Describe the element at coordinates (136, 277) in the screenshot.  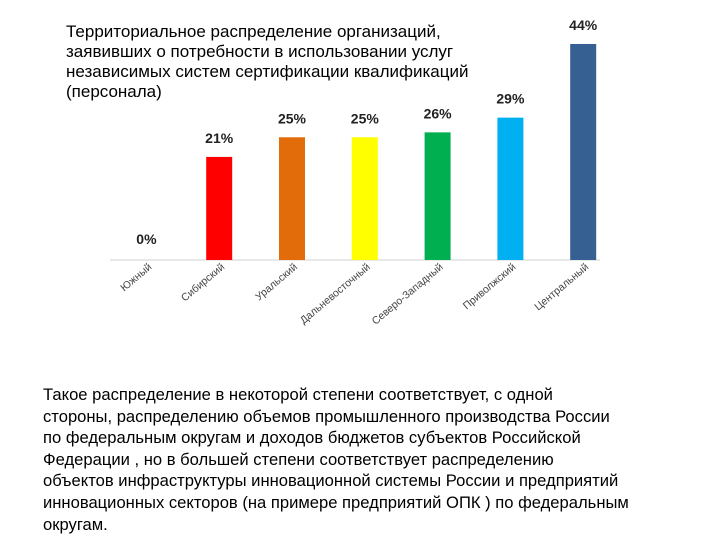
I see `category-label-1: Южный` at that location.